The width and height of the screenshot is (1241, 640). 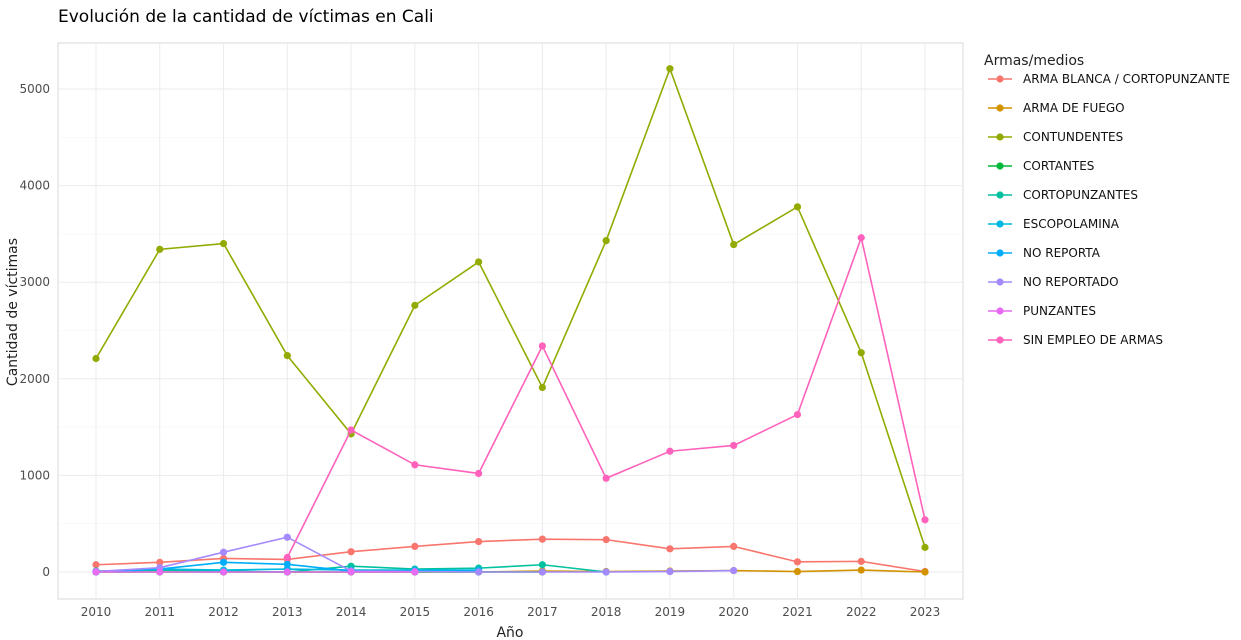 I want to click on x-tick-label: 2020, so click(x=733, y=612).